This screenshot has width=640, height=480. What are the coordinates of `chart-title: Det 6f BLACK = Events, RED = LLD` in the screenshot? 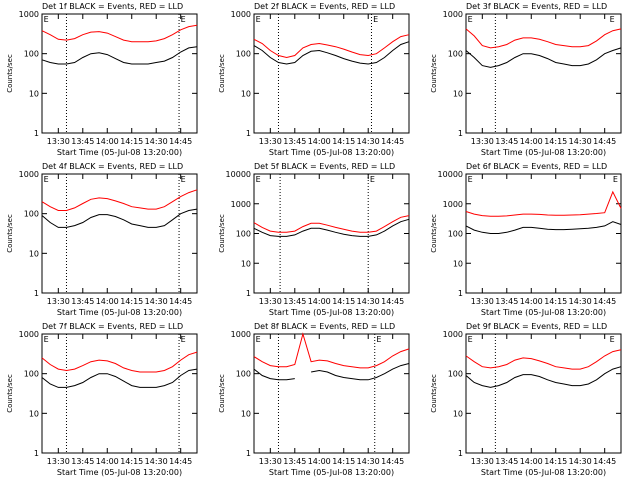 It's located at (536, 166).